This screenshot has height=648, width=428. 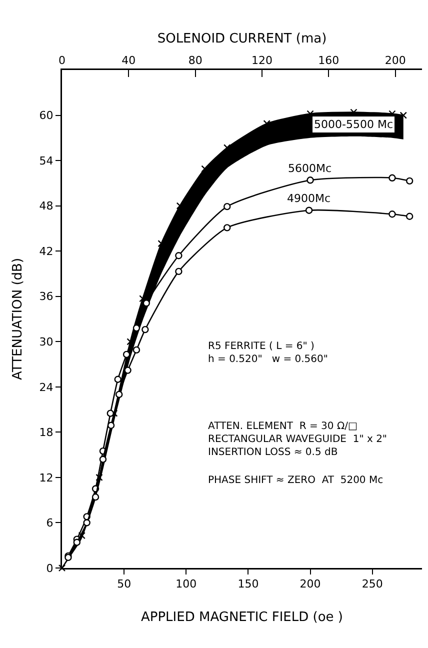 What do you see at coordinates (372, 584) in the screenshot?
I see `x-tick-label: 250` at bounding box center [372, 584].